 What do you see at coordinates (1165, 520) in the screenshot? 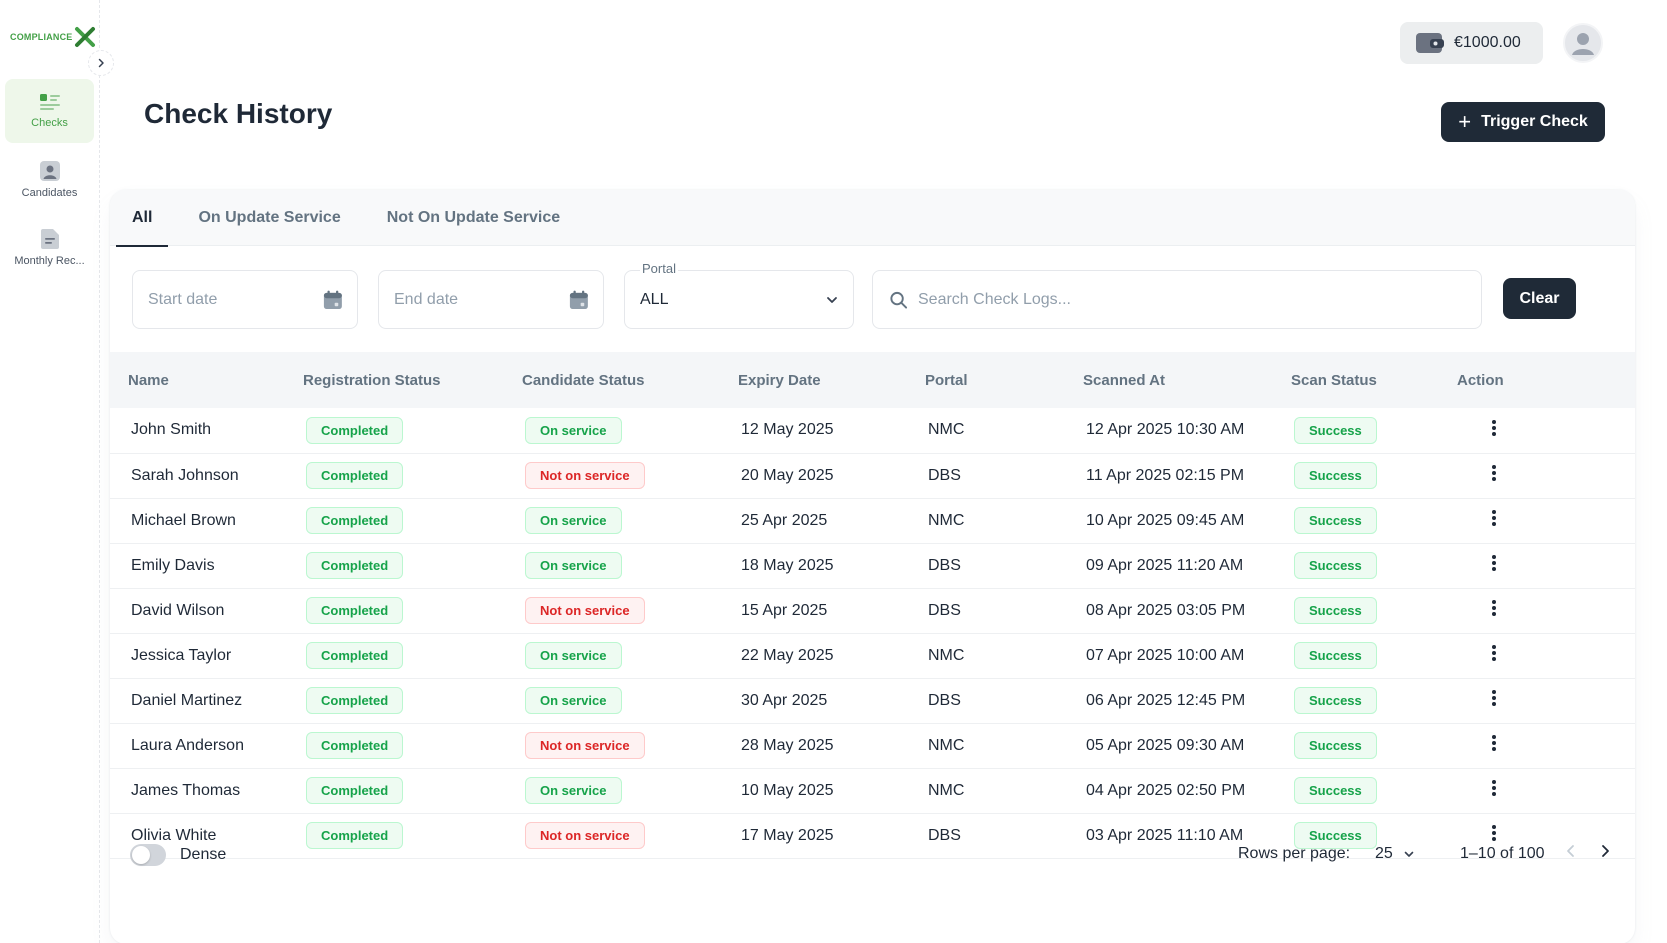
I see `cell-scanned-at: 10 Apr 2025 09:45 AM` at bounding box center [1165, 520].